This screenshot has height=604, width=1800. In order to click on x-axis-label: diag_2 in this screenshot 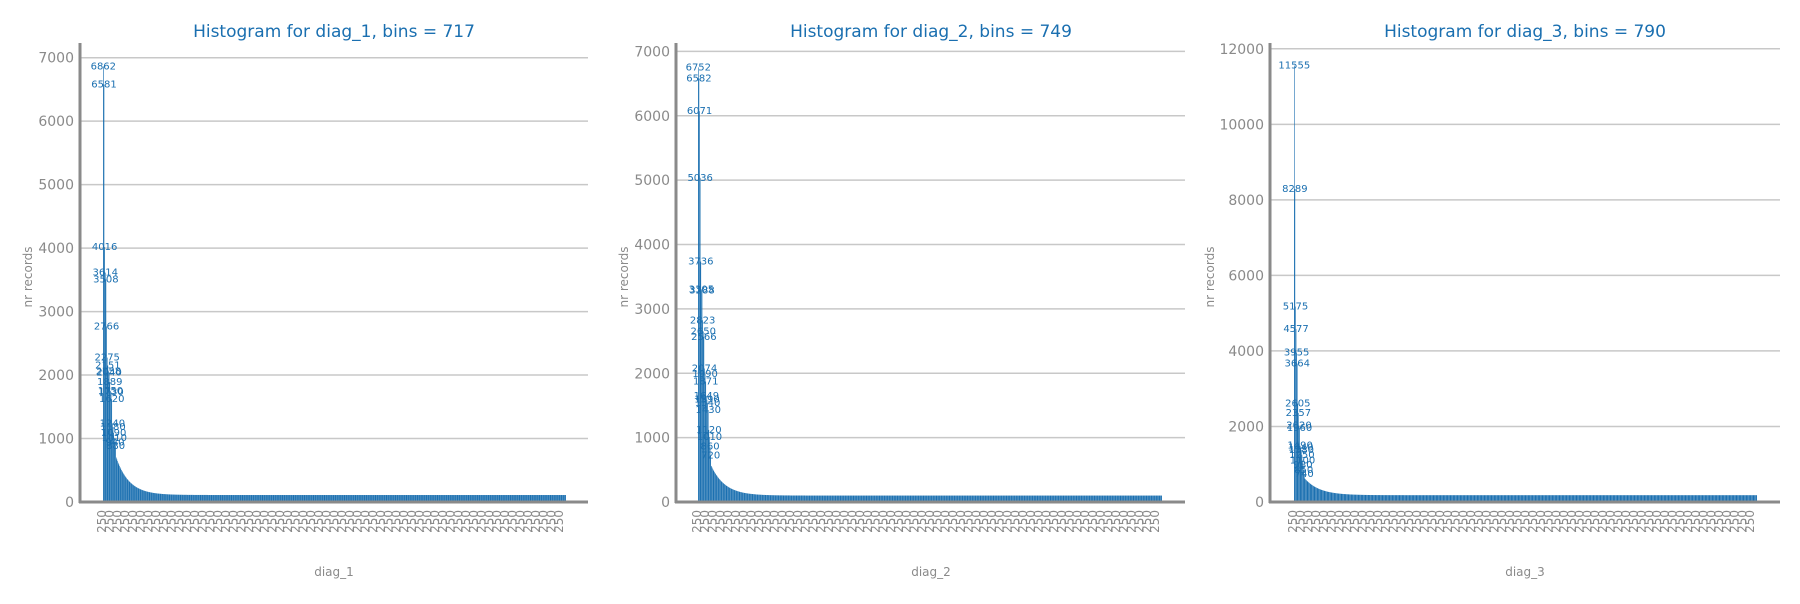, I will do `click(931, 572)`.